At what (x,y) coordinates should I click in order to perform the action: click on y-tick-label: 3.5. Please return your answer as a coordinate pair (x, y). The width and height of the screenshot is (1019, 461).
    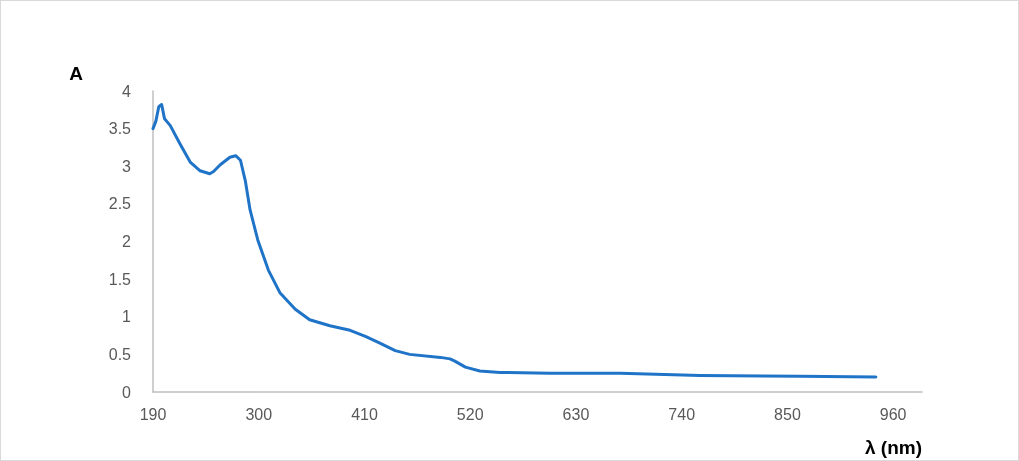
    Looking at the image, I should click on (120, 129).